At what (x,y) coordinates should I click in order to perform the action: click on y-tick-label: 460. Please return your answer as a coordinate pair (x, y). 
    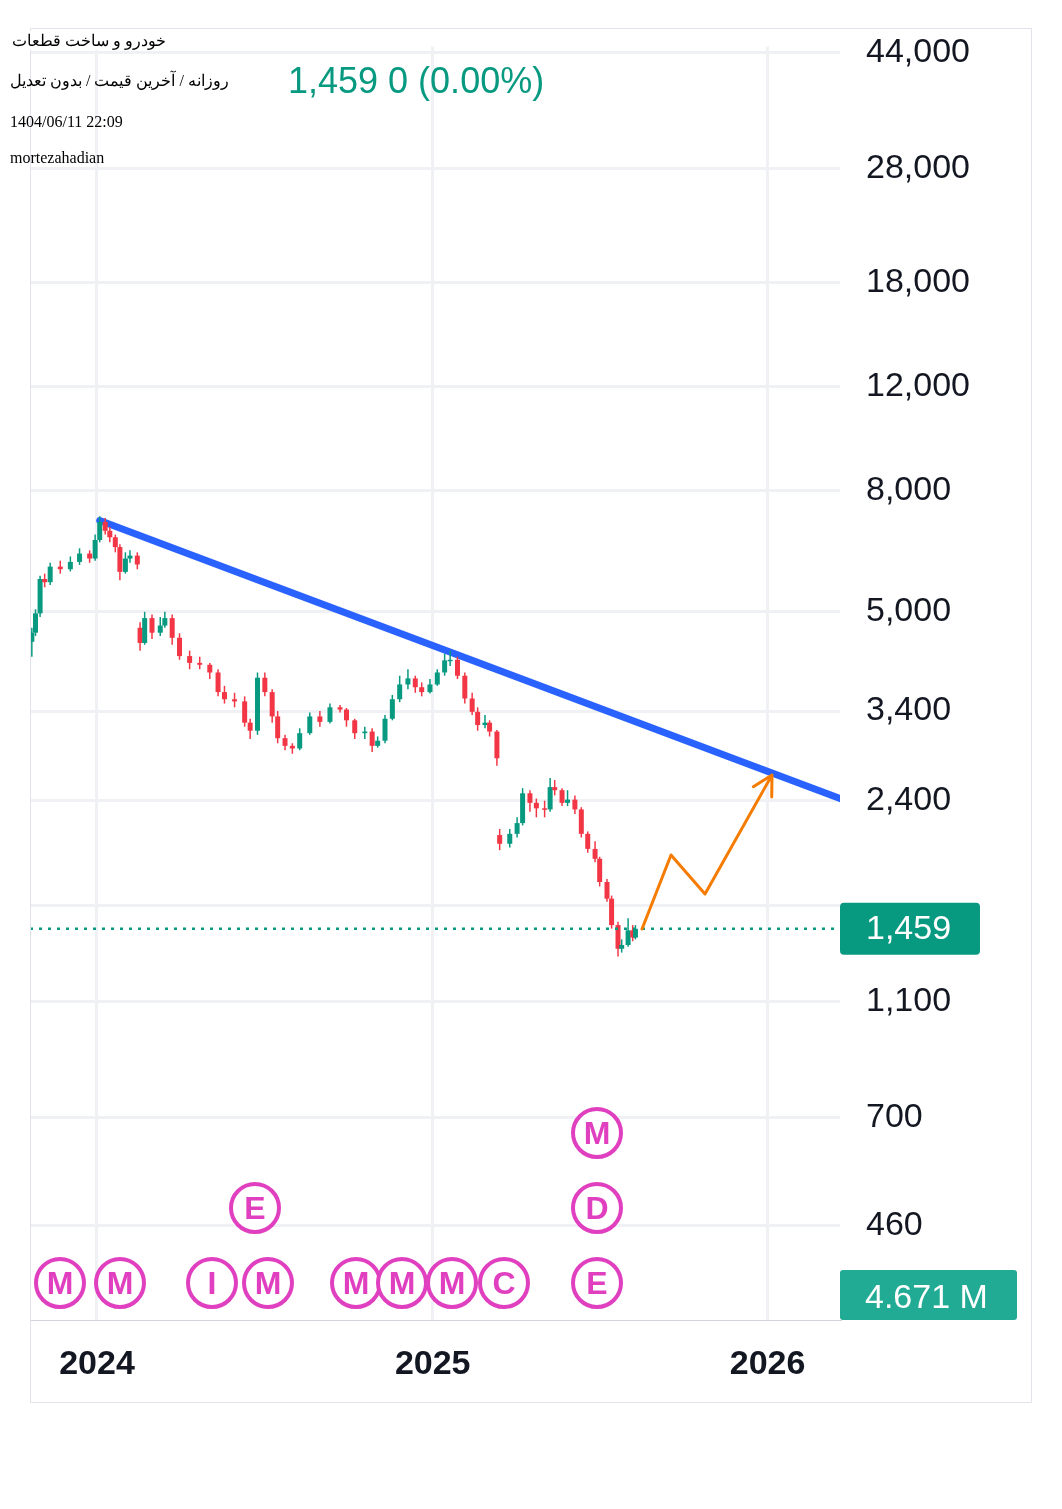
    Looking at the image, I should click on (894, 1223).